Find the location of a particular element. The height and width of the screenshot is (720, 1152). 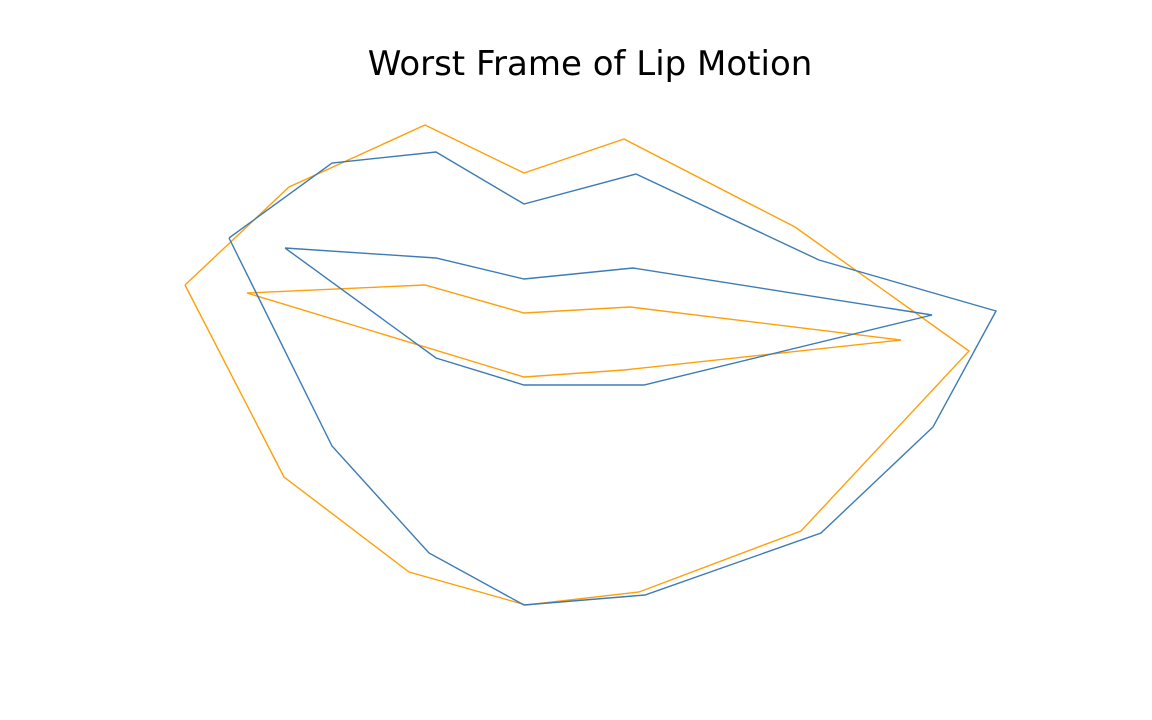

chart-title: Worst Frame of Lip Motion is located at coordinates (590, 64).